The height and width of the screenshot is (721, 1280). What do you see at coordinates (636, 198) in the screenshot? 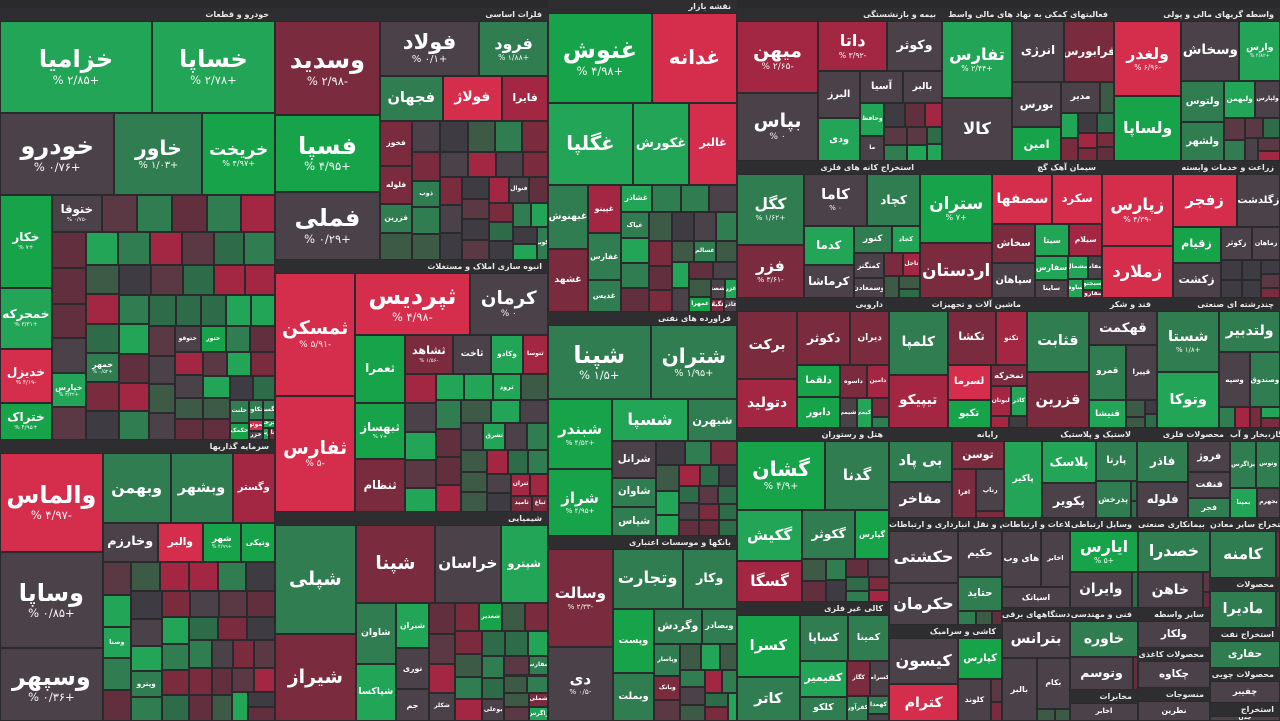
I see `stock-tile: غشاذر` at bounding box center [636, 198].